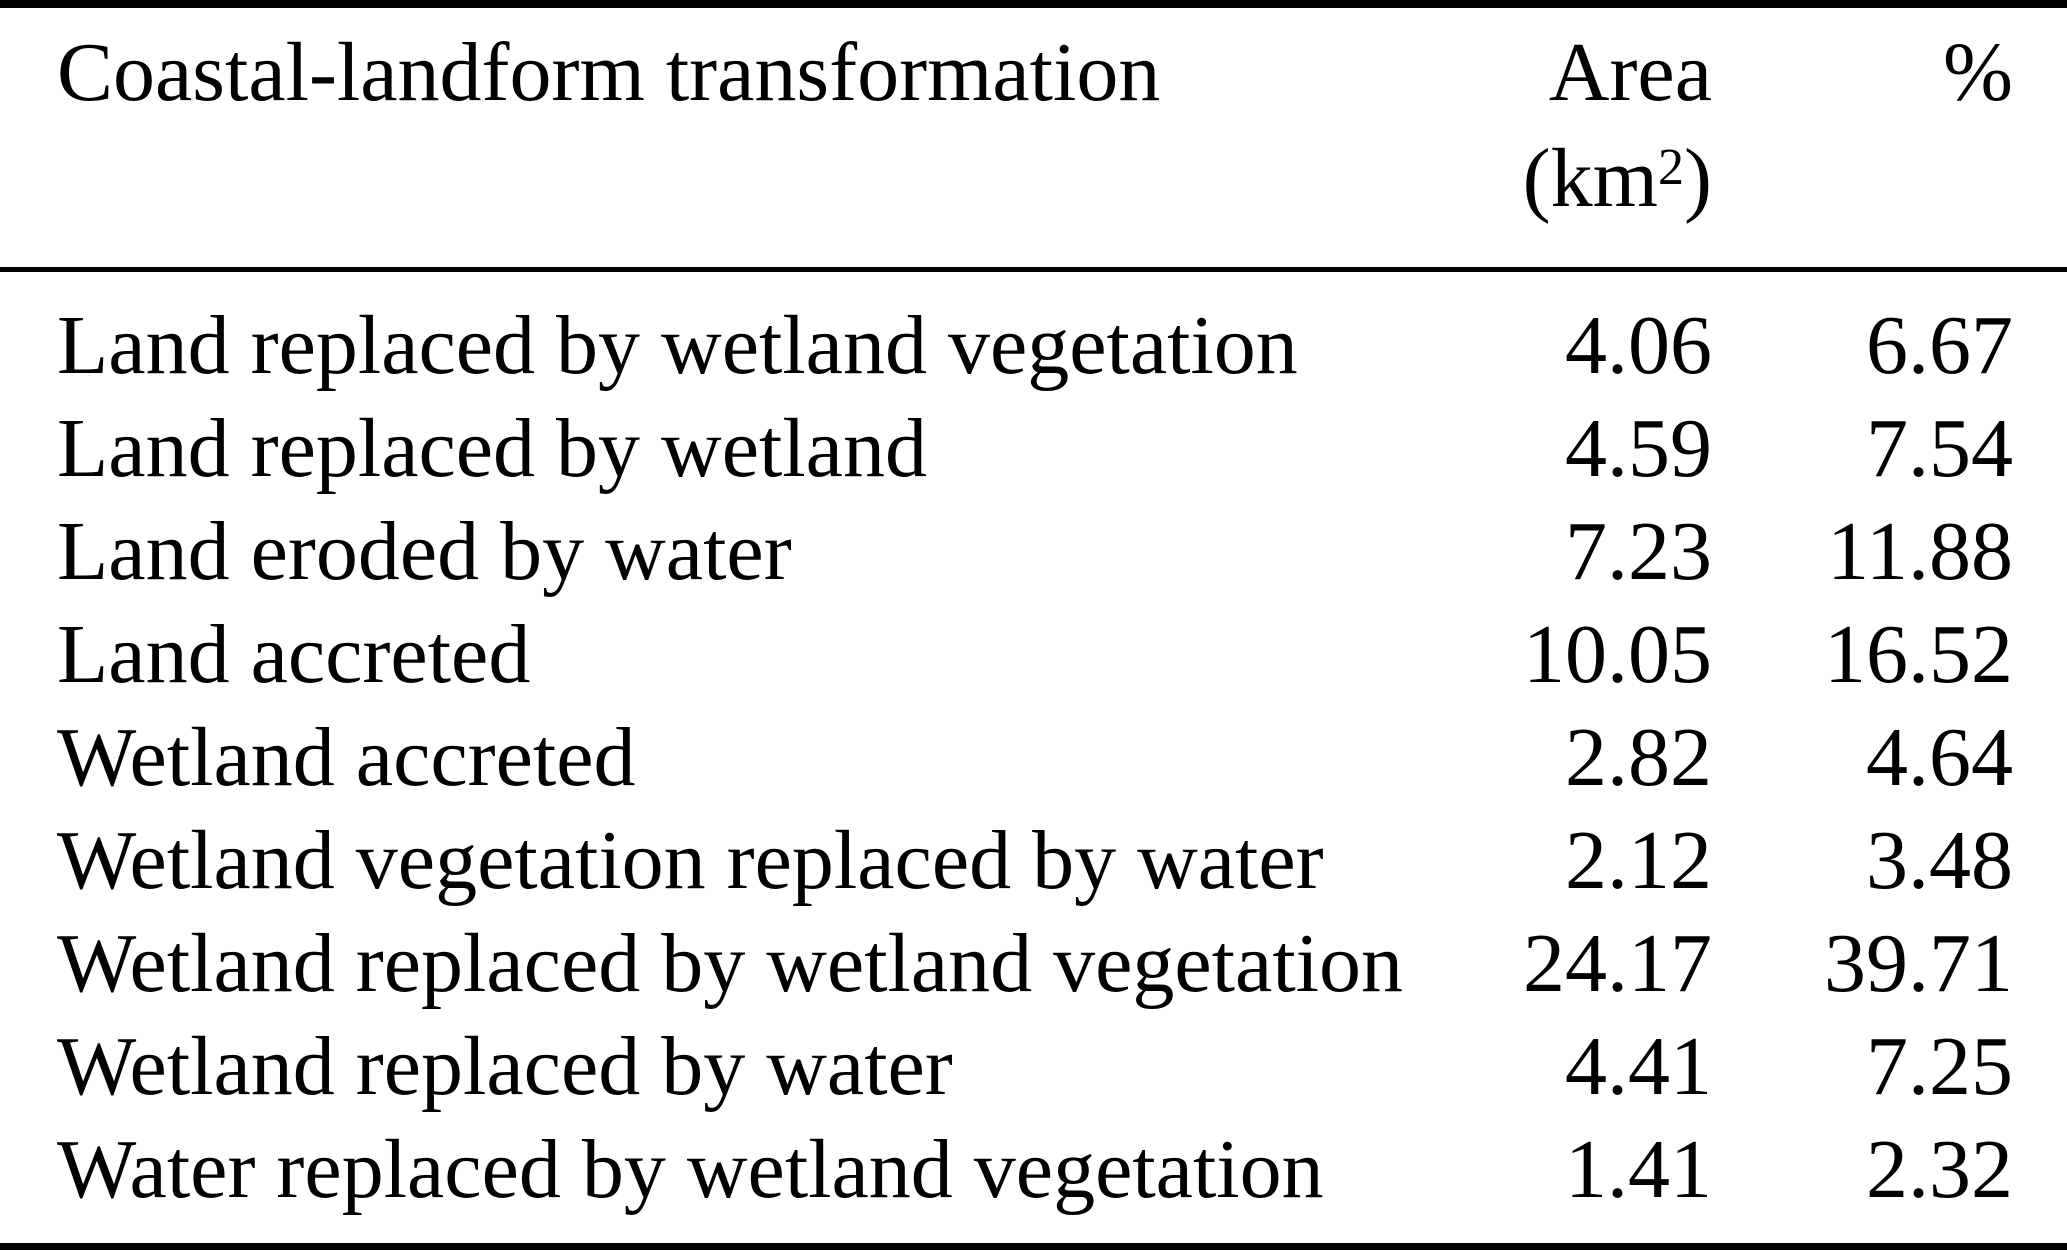  What do you see at coordinates (1033, 654) in the screenshot?
I see `table-row: Land accreted 10.05 16.52` at bounding box center [1033, 654].